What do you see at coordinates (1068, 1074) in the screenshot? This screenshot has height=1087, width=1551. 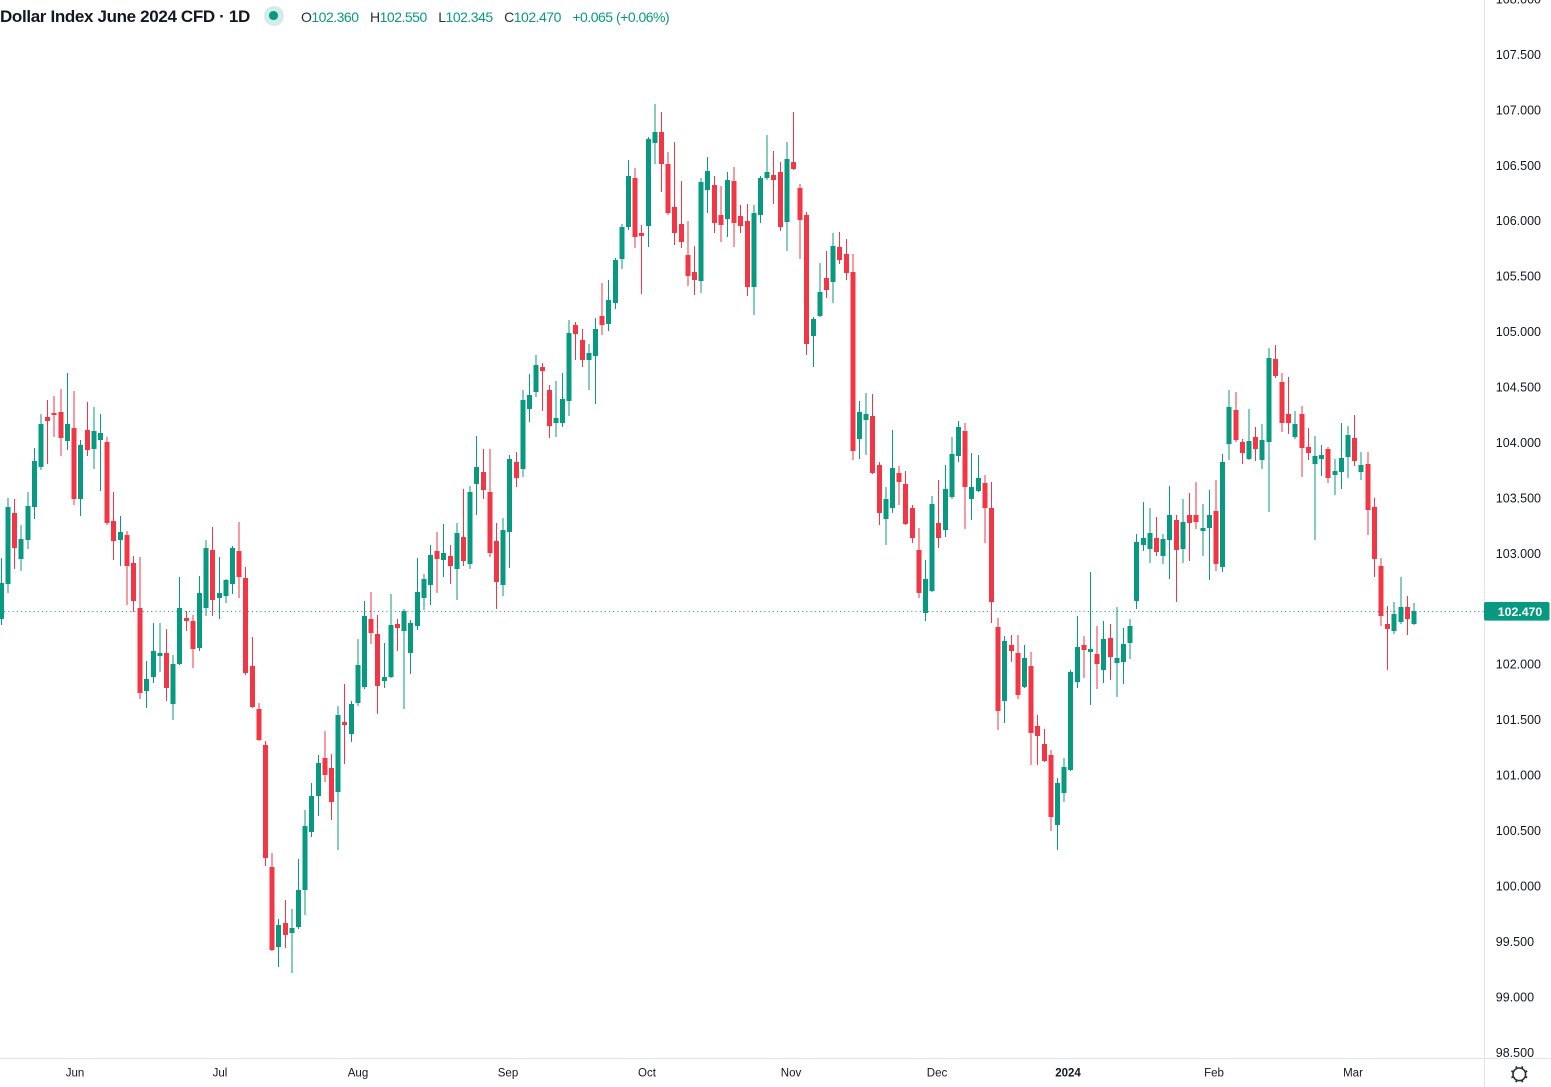 I see `svg-text: 2024` at bounding box center [1068, 1074].